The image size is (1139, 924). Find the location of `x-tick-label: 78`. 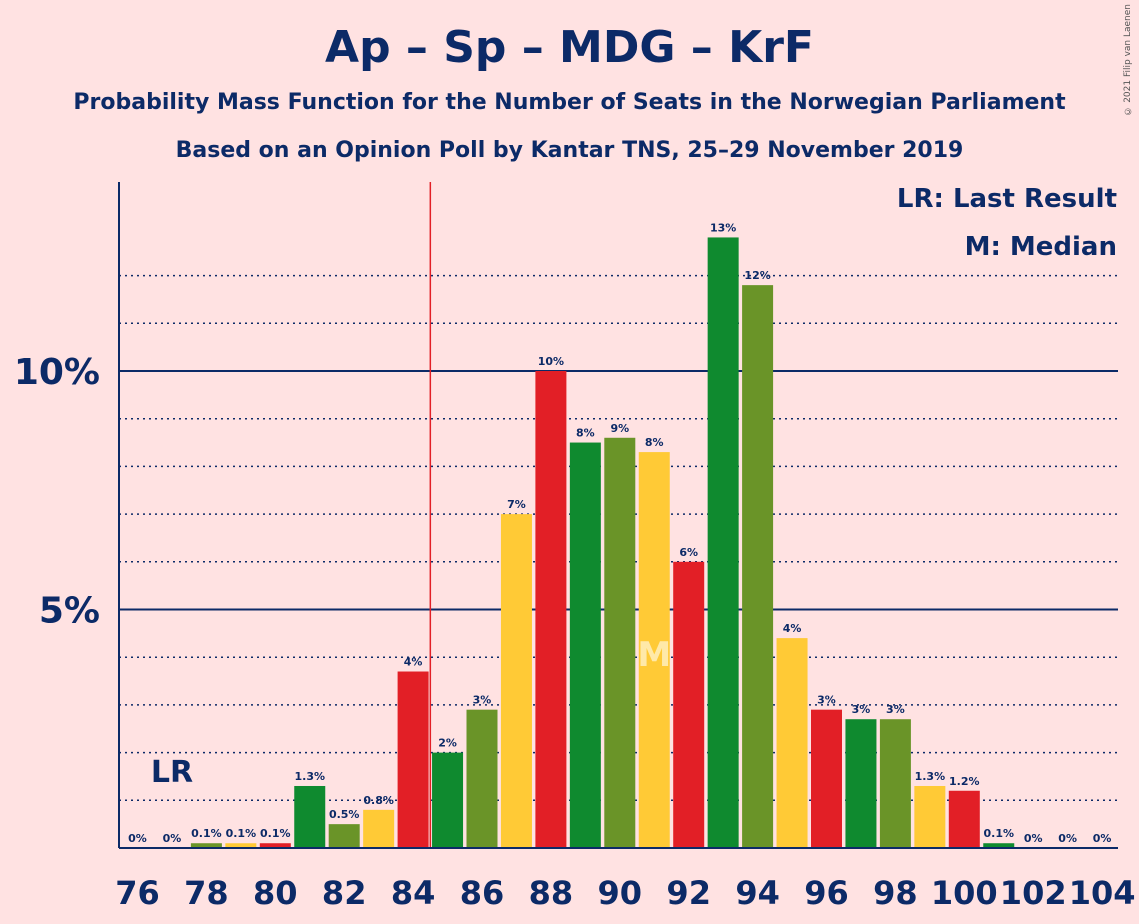

x-tick-label: 78 is located at coordinates (206, 893).